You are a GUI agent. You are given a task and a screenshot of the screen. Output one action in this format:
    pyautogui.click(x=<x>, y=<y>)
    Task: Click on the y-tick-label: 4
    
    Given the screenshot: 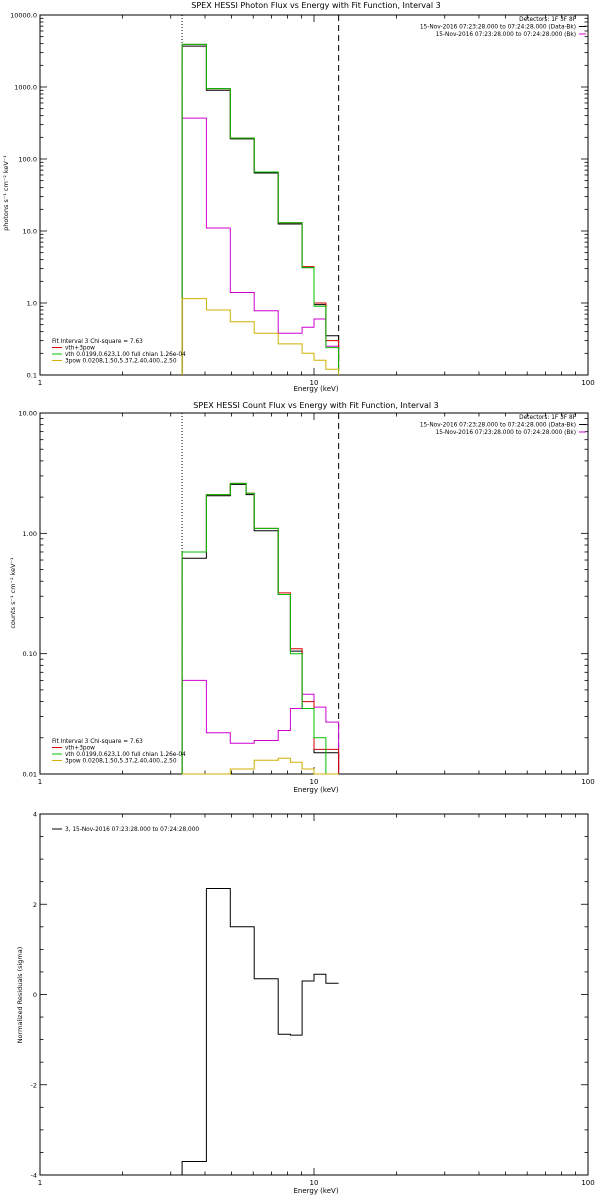 What is the action you would take?
    pyautogui.click(x=35, y=815)
    